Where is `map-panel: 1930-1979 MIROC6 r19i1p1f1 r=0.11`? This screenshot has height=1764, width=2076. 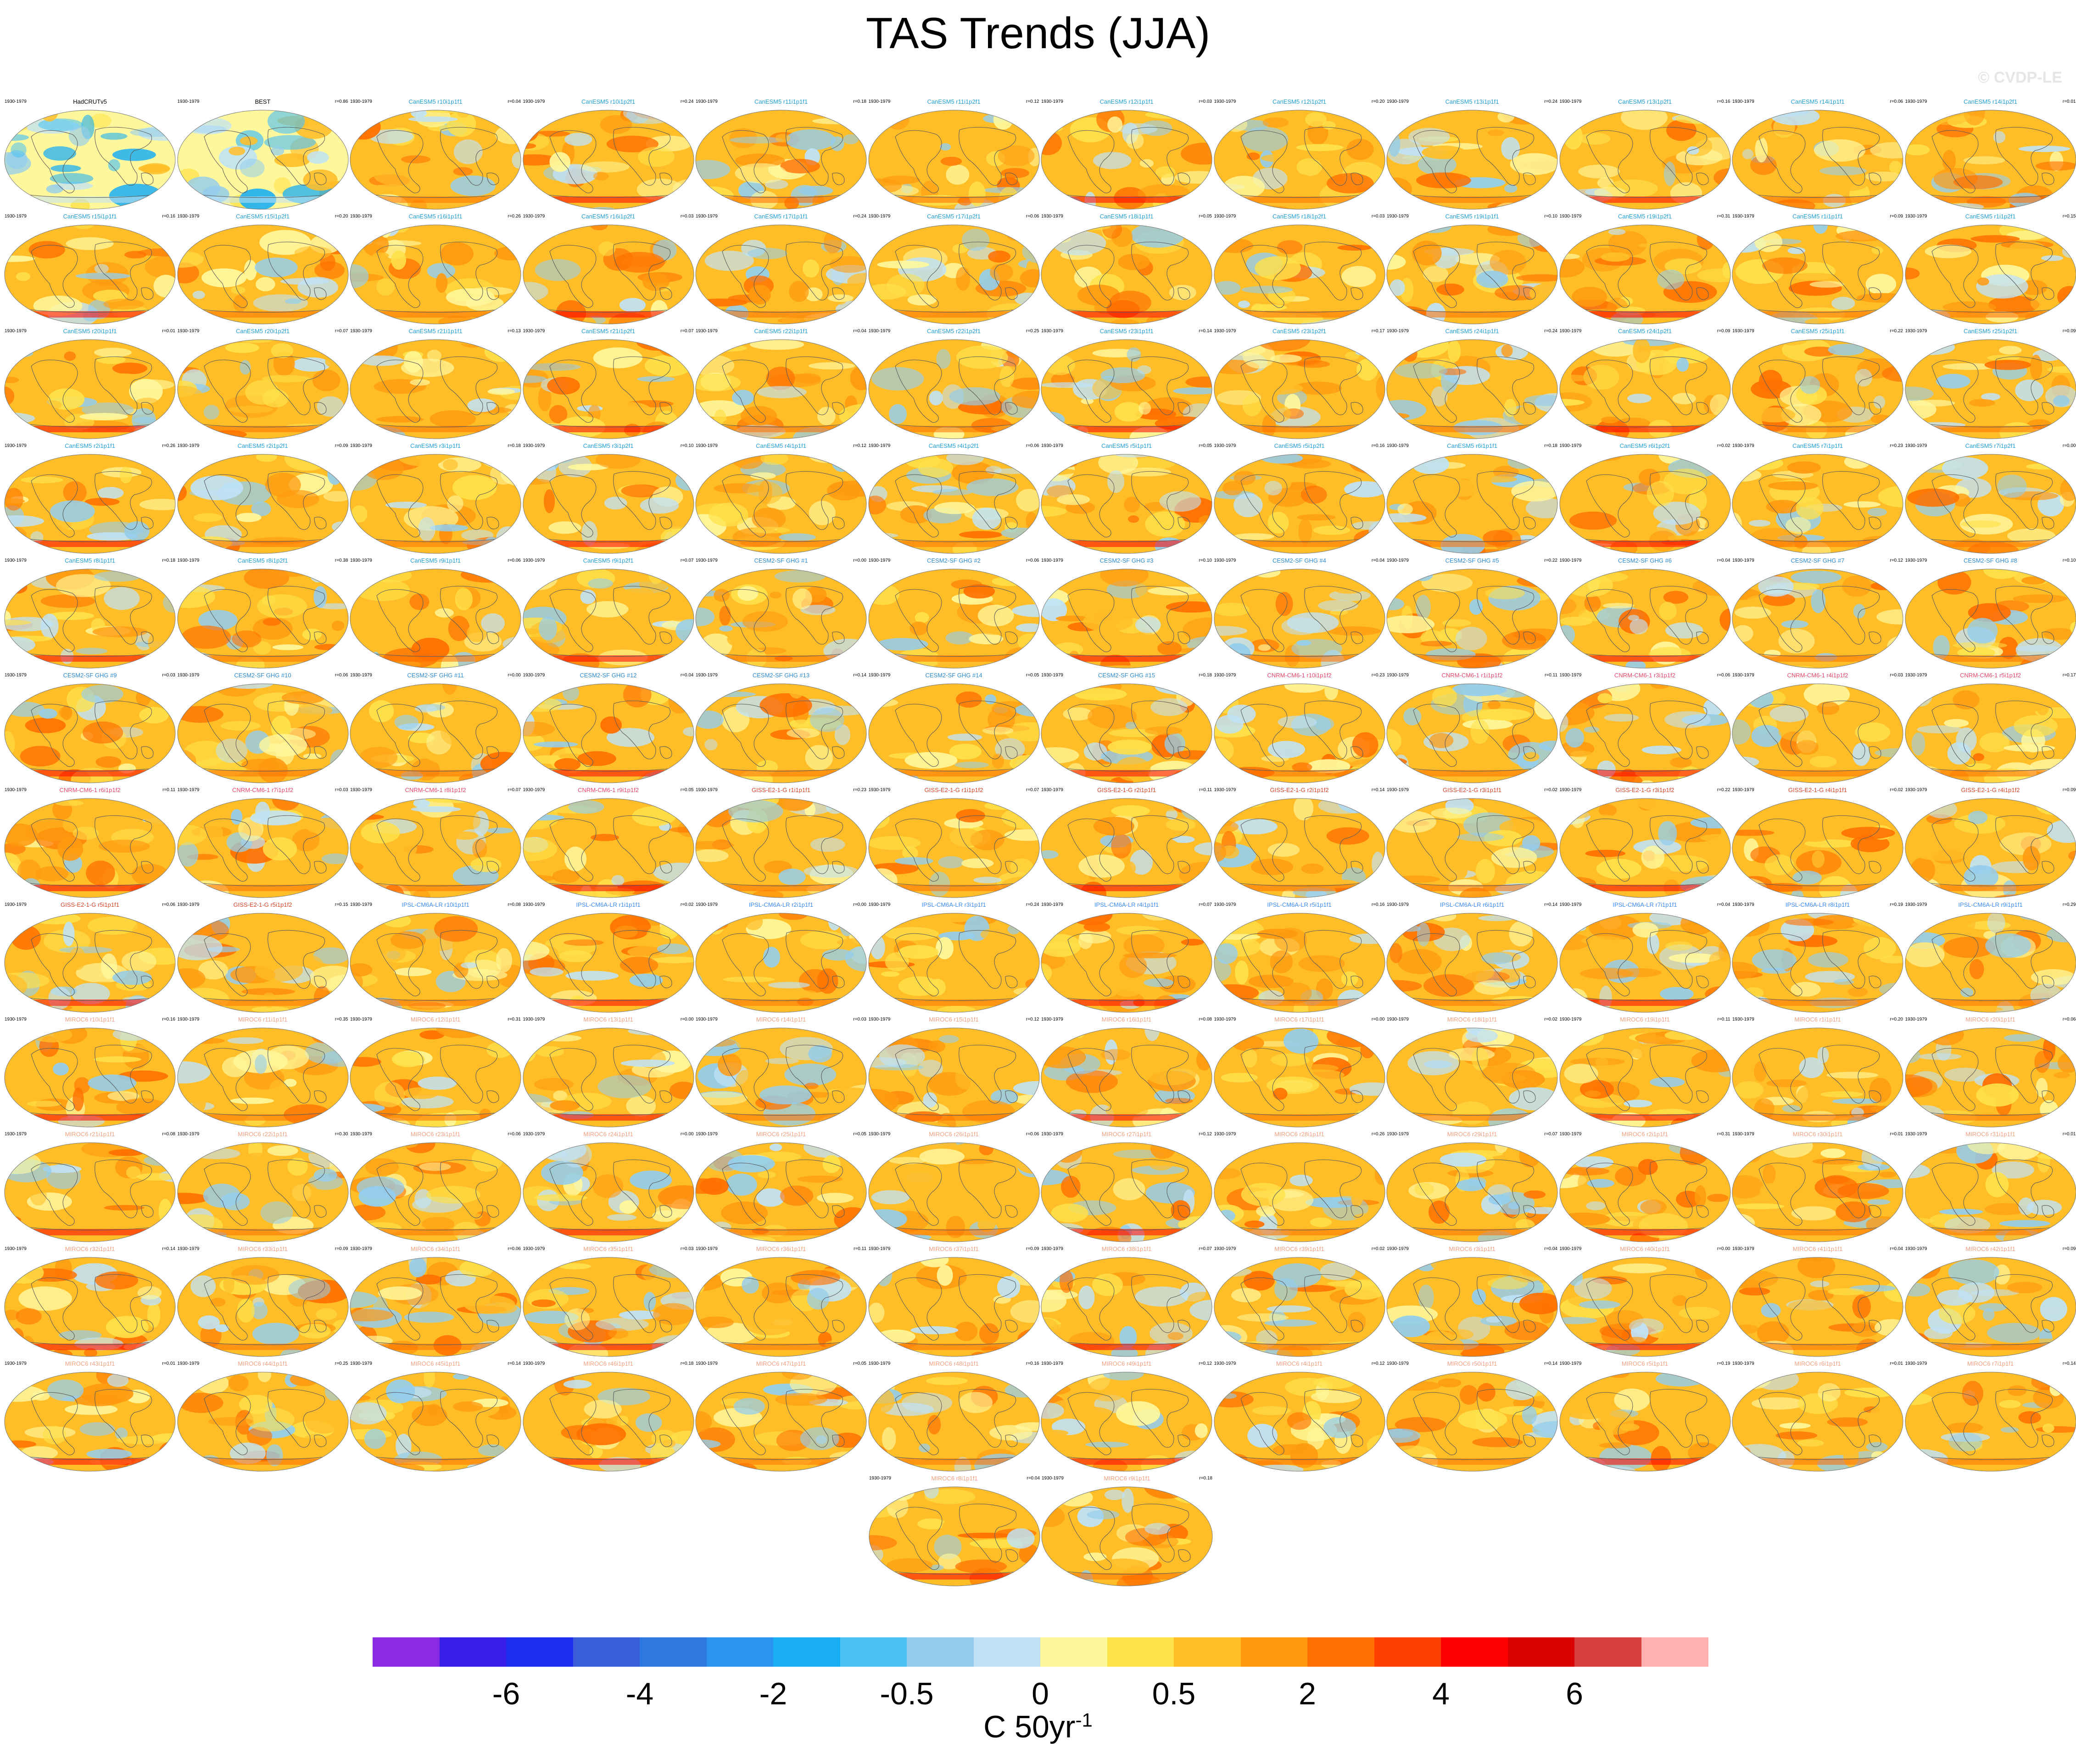 map-panel: 1930-1979 MIROC6 r19i1p1f1 r=0.11 is located at coordinates (1645, 1073).